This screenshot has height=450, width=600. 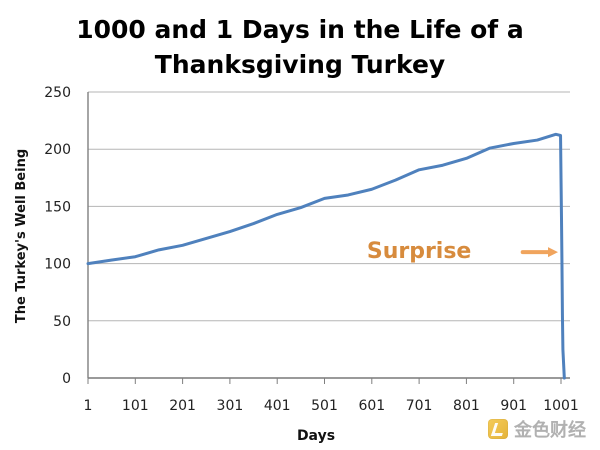 I want to click on x-axis-title: Days, so click(x=316, y=436).